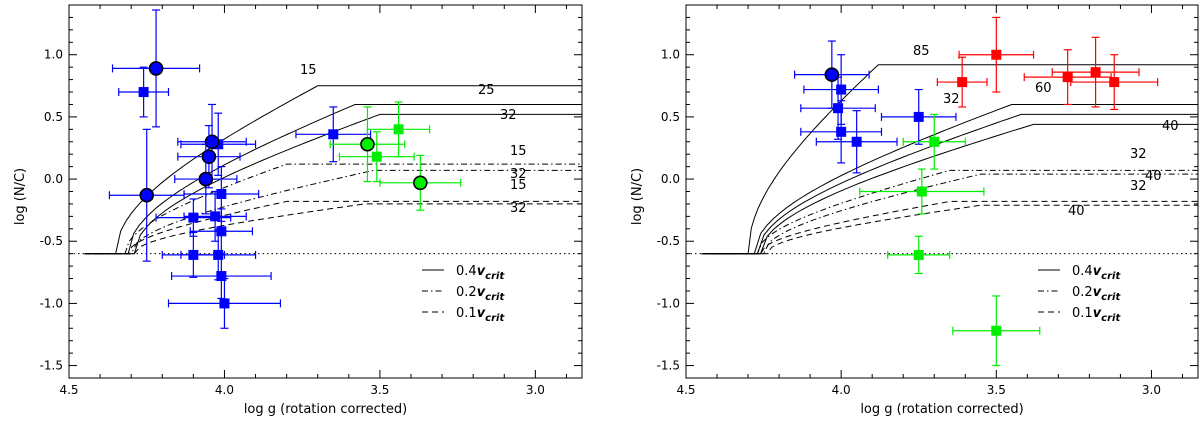 Image resolution: width=1200 pixels, height=422 pixels. I want to click on y-tick-label: -1.5, so click(668, 366).